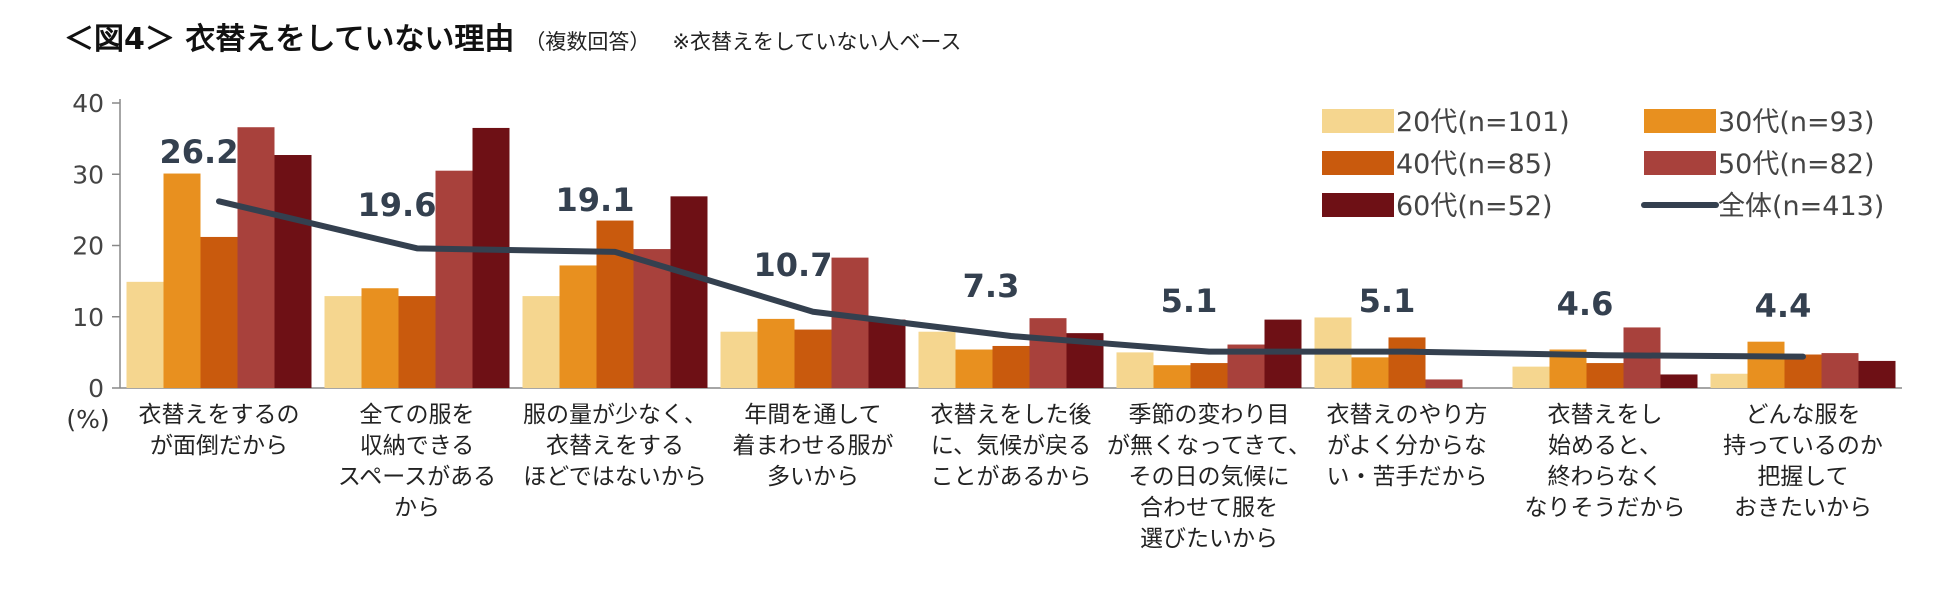 The height and width of the screenshot is (605, 1950). What do you see at coordinates (88, 103) in the screenshot?
I see `y-tick-label: 40` at bounding box center [88, 103].